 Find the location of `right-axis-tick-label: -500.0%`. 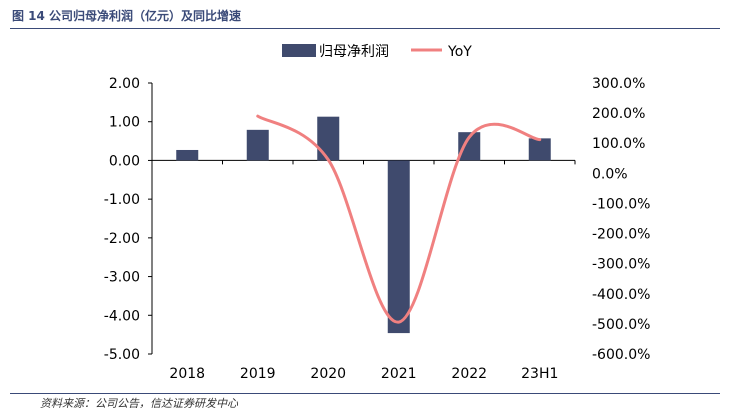

right-axis-tick-label: -500.0% is located at coordinates (621, 325).